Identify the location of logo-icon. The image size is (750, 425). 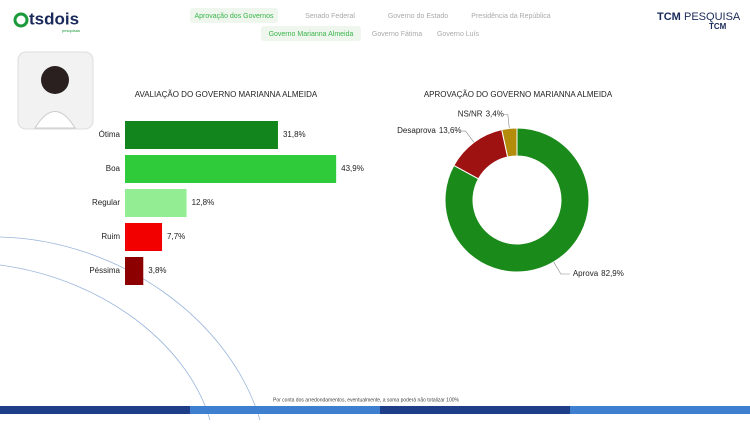
(21, 20).